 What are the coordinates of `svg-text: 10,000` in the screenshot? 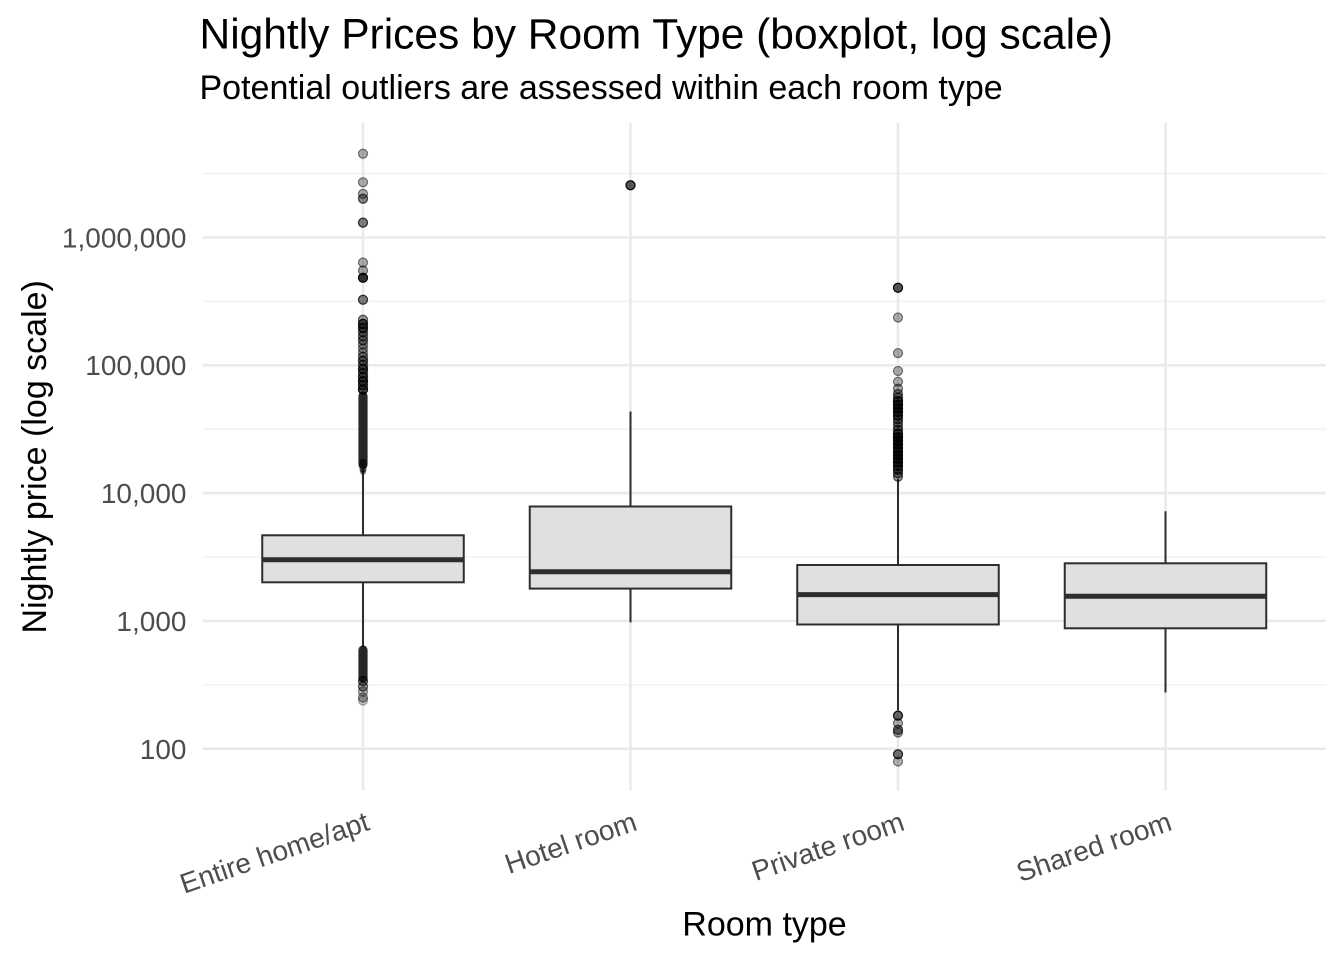 It's located at (144, 493).